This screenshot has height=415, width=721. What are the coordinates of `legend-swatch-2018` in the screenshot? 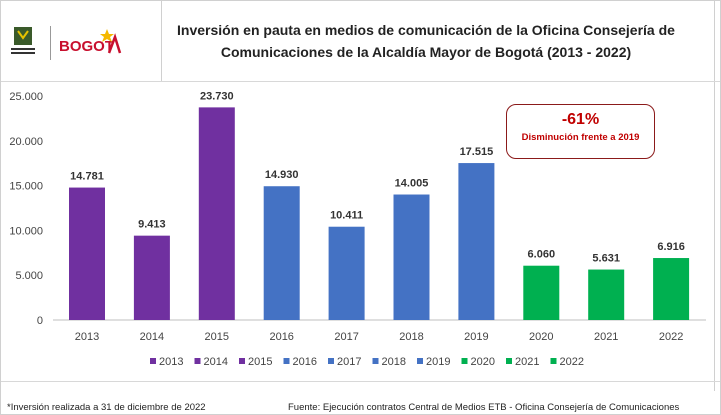 It's located at (375, 361).